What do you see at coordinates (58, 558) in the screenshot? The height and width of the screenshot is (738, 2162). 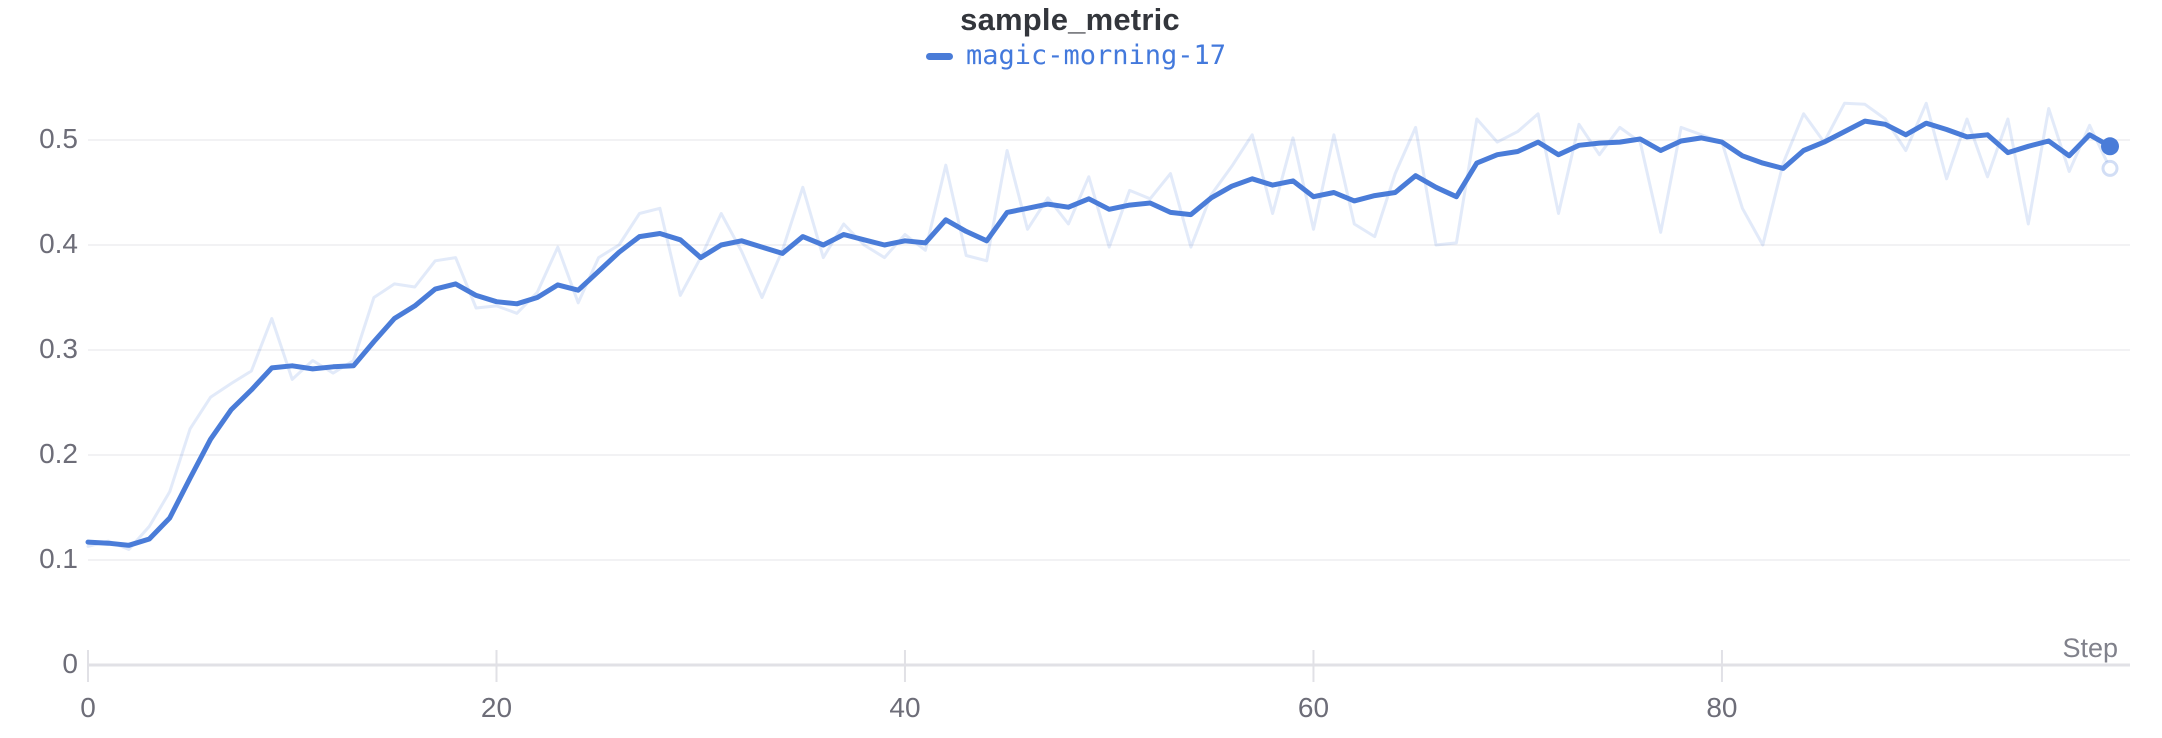 I see `y-tick-label: 0.1` at bounding box center [58, 558].